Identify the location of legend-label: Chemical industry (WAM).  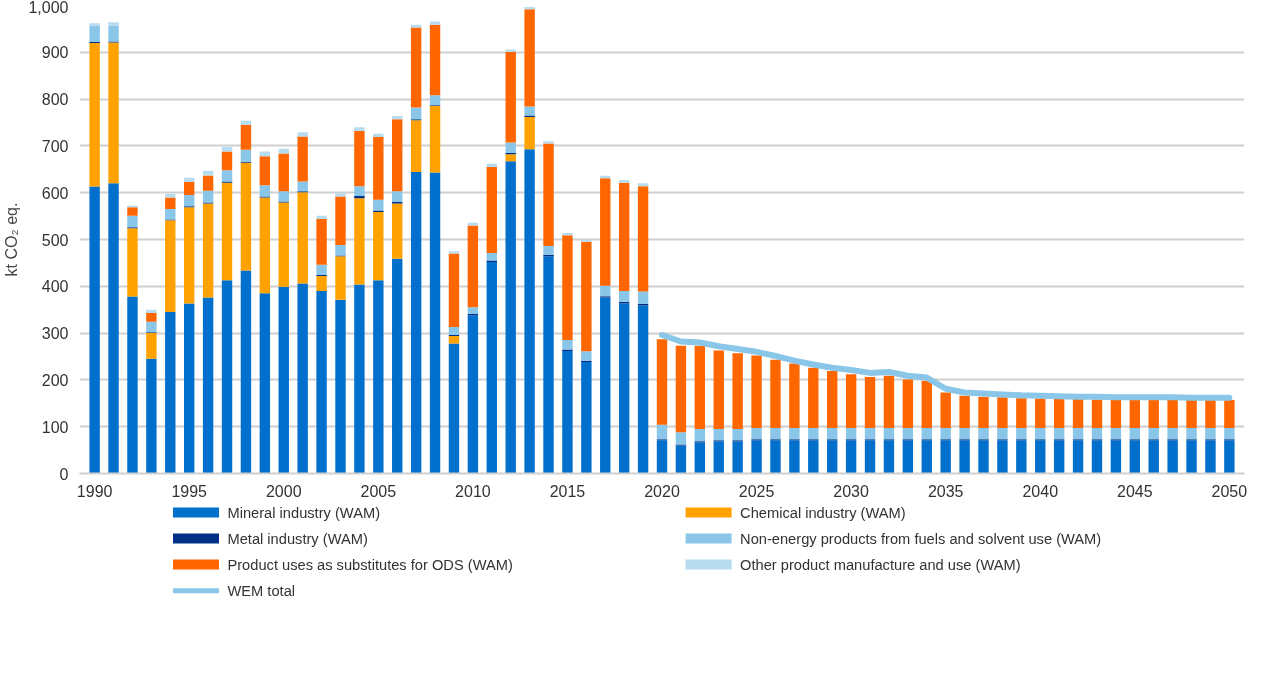
(823, 512).